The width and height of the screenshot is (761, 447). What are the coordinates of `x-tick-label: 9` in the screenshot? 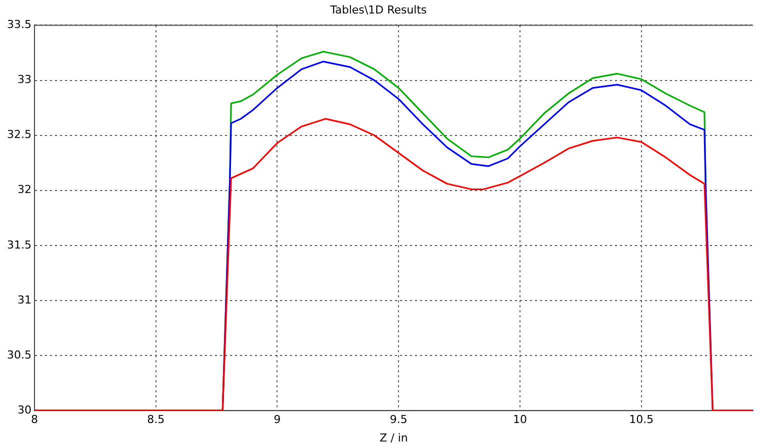 It's located at (277, 419).